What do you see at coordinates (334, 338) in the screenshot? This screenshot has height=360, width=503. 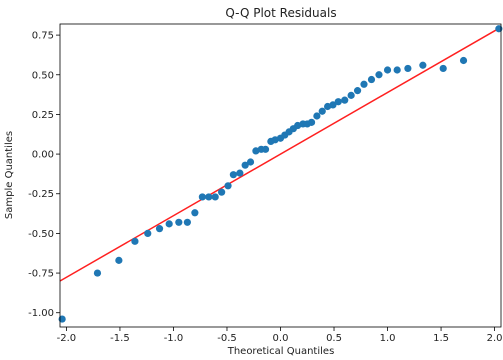 I see `x-tick-label: 0.5` at bounding box center [334, 338].